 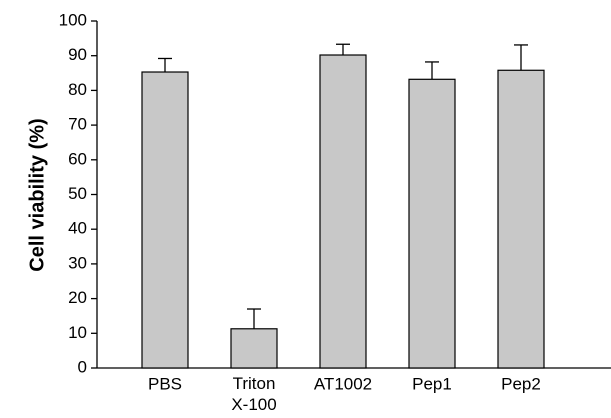 What do you see at coordinates (77, 54) in the screenshot?
I see `y-tick-label: 90` at bounding box center [77, 54].